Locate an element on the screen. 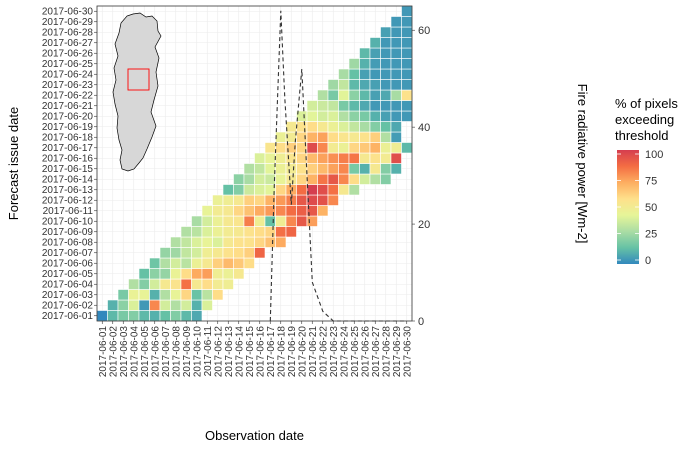  x-tick-label: 2017-06-27 is located at coordinates (376, 352).